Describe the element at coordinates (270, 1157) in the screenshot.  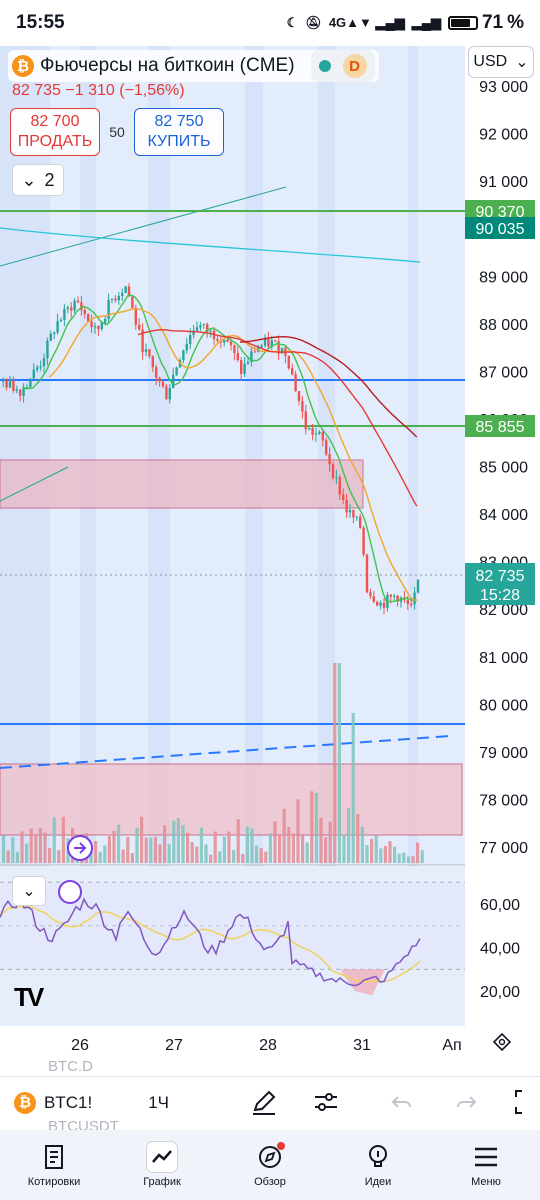
I see `compass-icon` at that location.